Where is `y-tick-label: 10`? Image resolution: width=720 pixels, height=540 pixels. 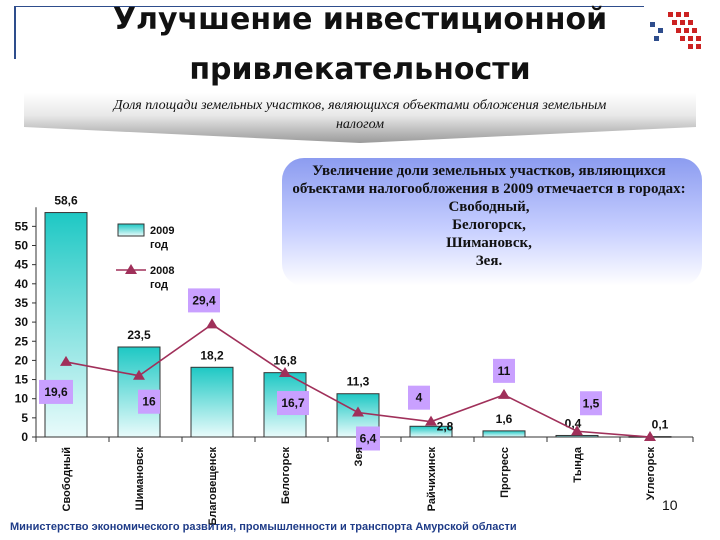 y-tick-label: 10 is located at coordinates (22, 399).